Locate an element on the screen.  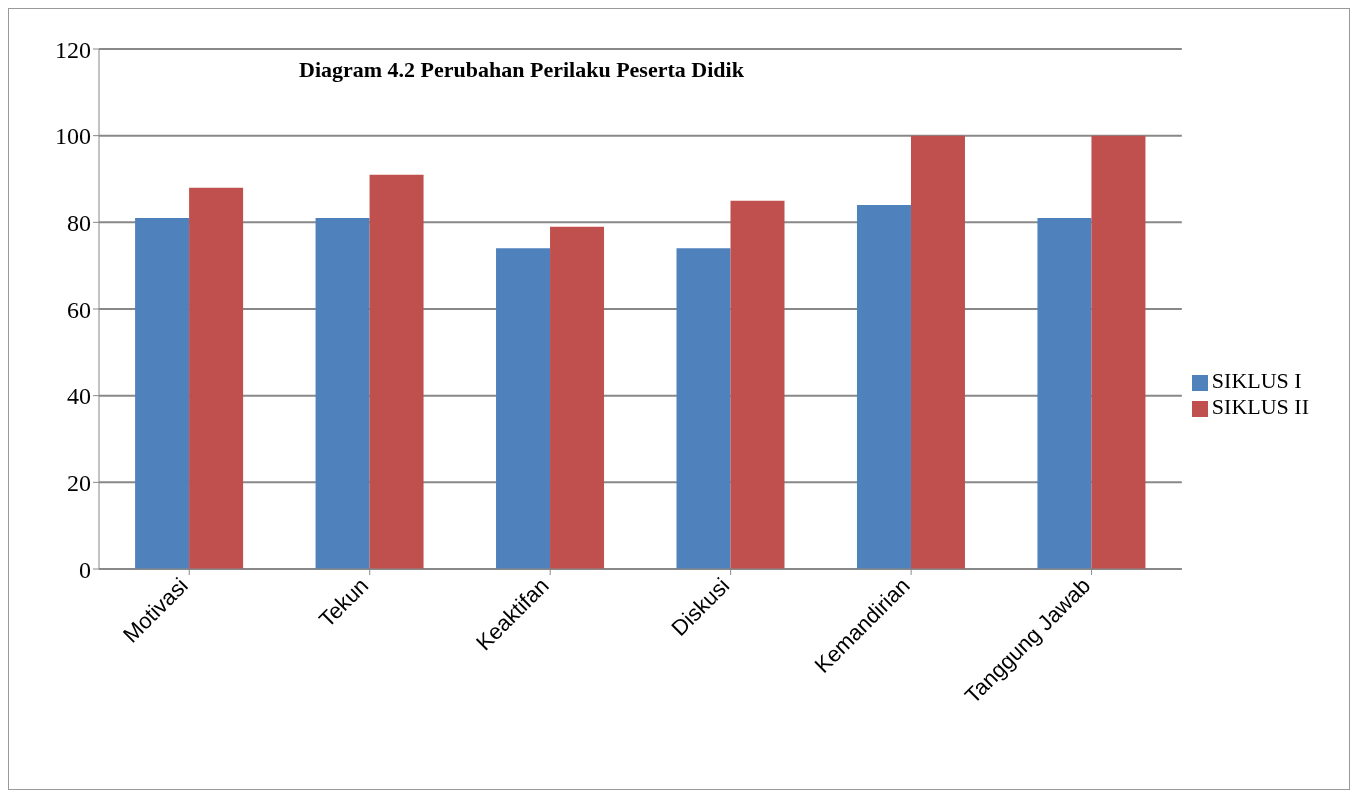
y-tick-label: 40 is located at coordinates (79, 396).